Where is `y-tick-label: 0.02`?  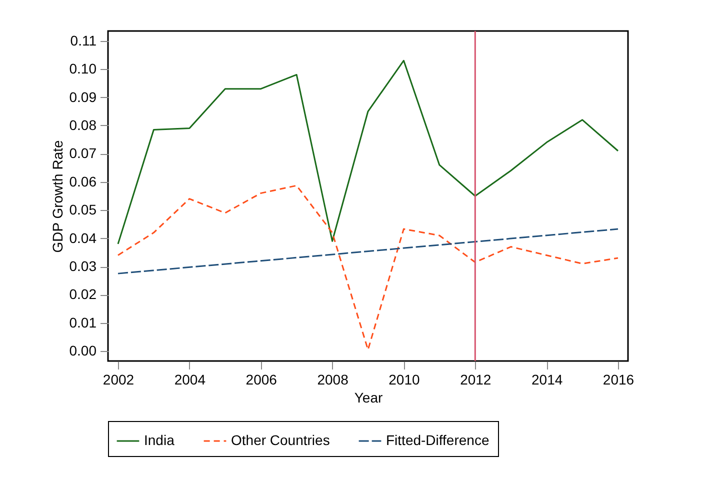
y-tick-label: 0.02 is located at coordinates (83, 294).